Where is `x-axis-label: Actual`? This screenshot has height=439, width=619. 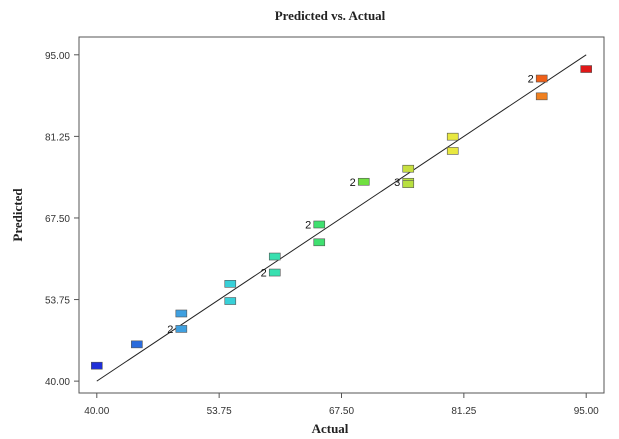 x-axis-label: Actual is located at coordinates (330, 428).